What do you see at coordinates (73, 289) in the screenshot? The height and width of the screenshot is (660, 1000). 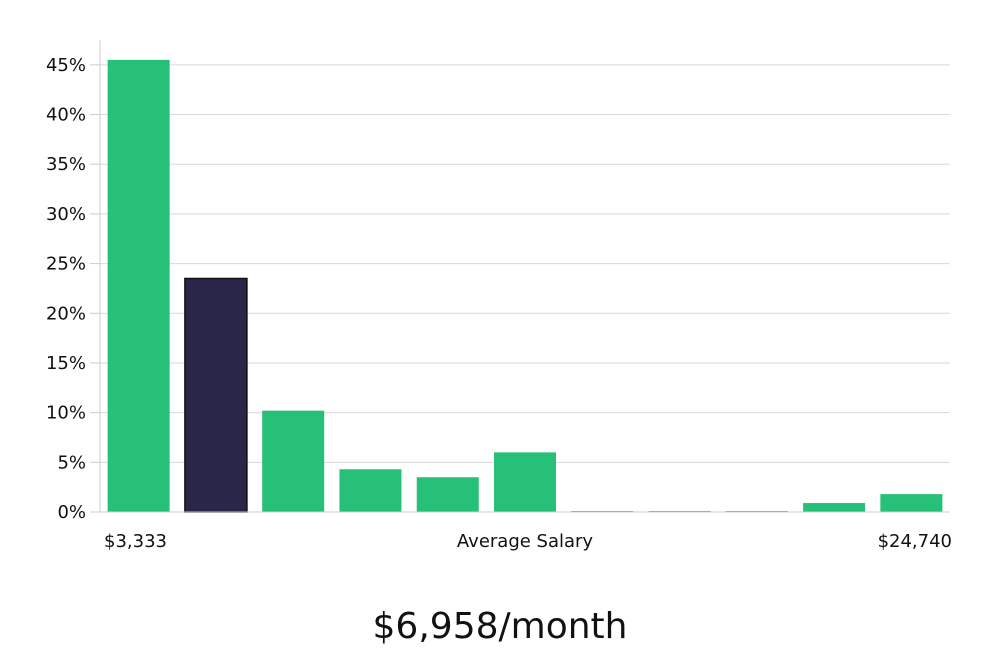 I see `y-axis-ticks: 0% 5% 10% 15% 20% 25% 30% 35% 40% 45%` at bounding box center [73, 289].